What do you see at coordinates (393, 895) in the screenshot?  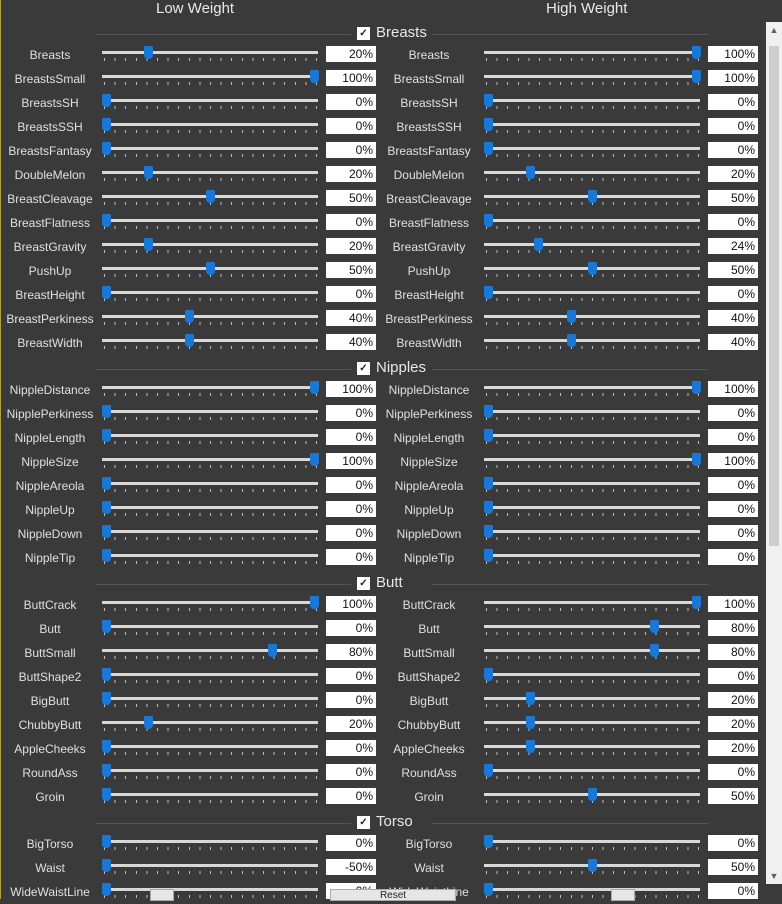 I see `reset-button: Reset` at bounding box center [393, 895].